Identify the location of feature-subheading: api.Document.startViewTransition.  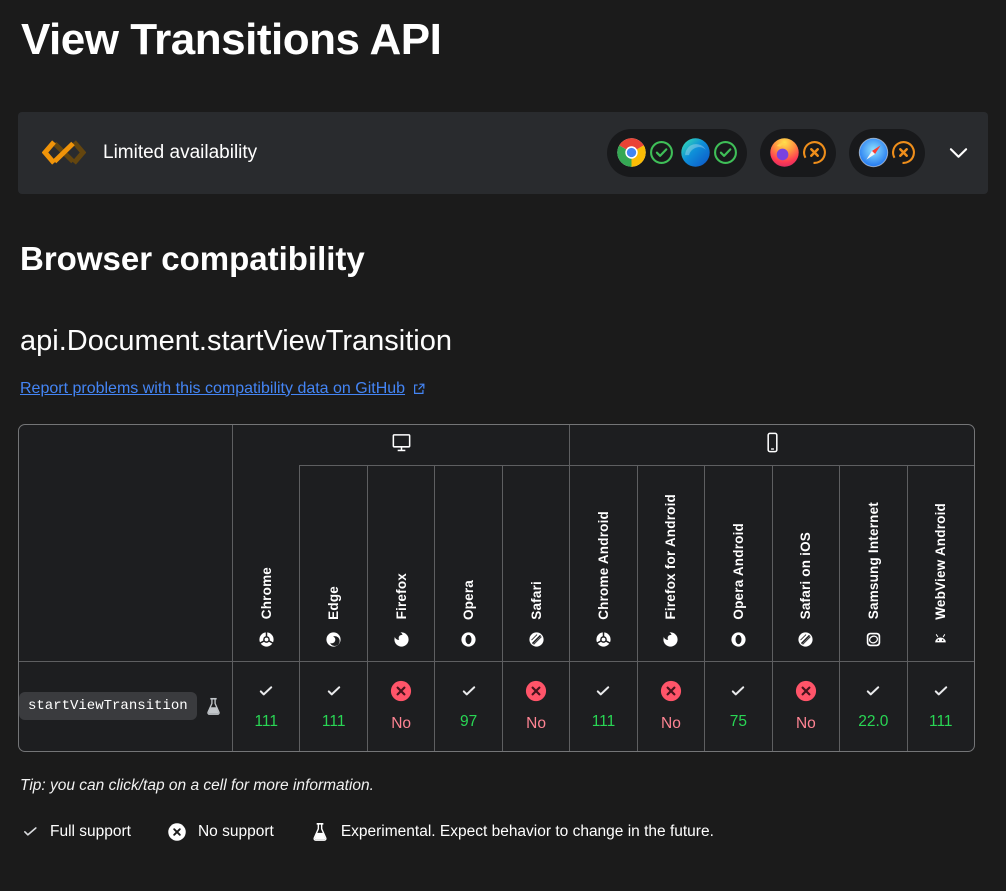
(236, 340).